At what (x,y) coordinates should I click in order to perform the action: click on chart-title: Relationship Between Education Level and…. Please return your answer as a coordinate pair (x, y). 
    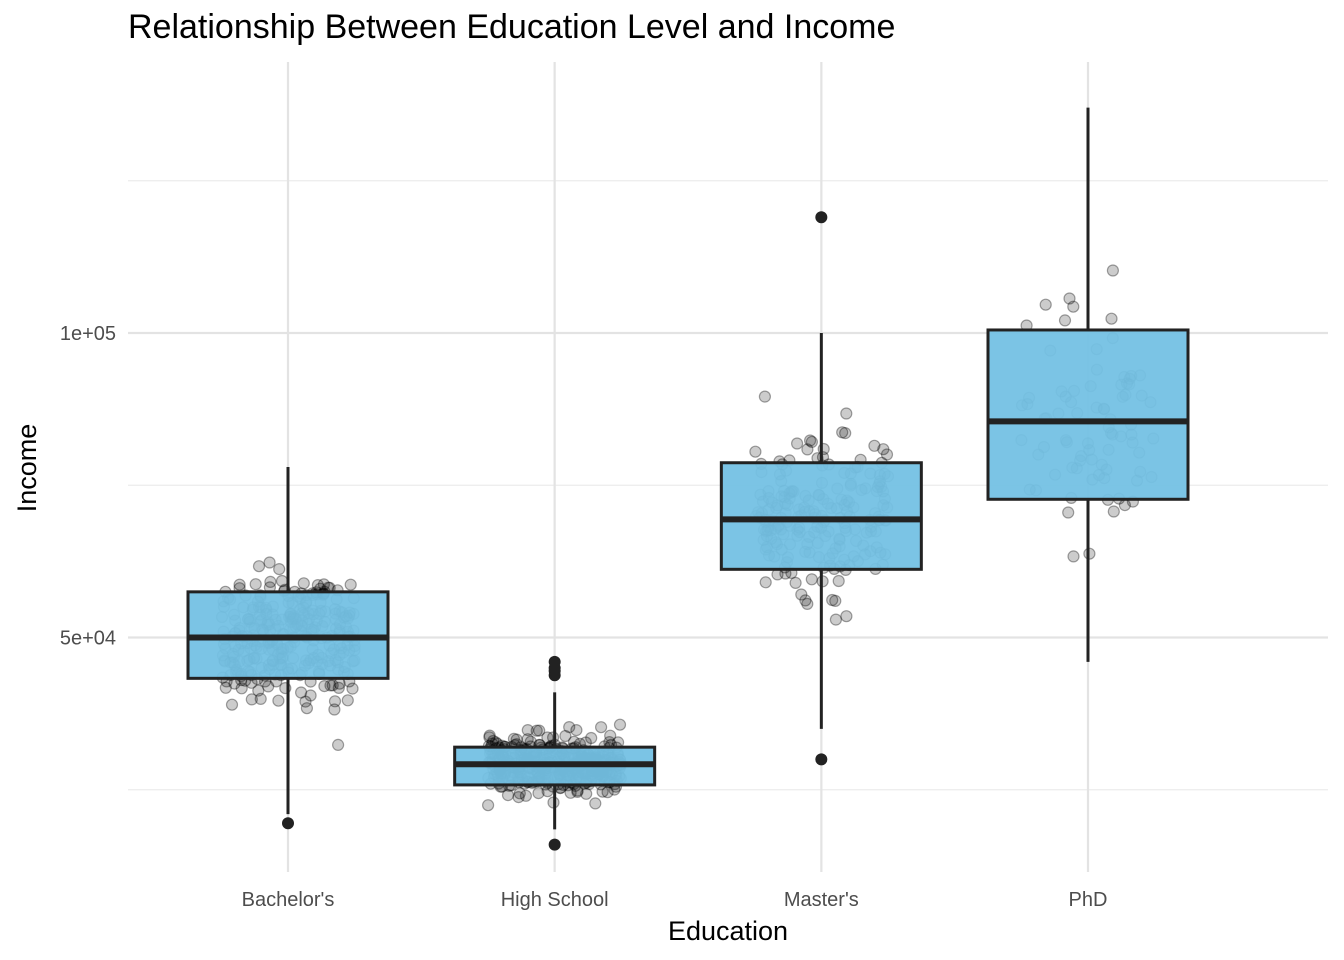
    Looking at the image, I should click on (512, 27).